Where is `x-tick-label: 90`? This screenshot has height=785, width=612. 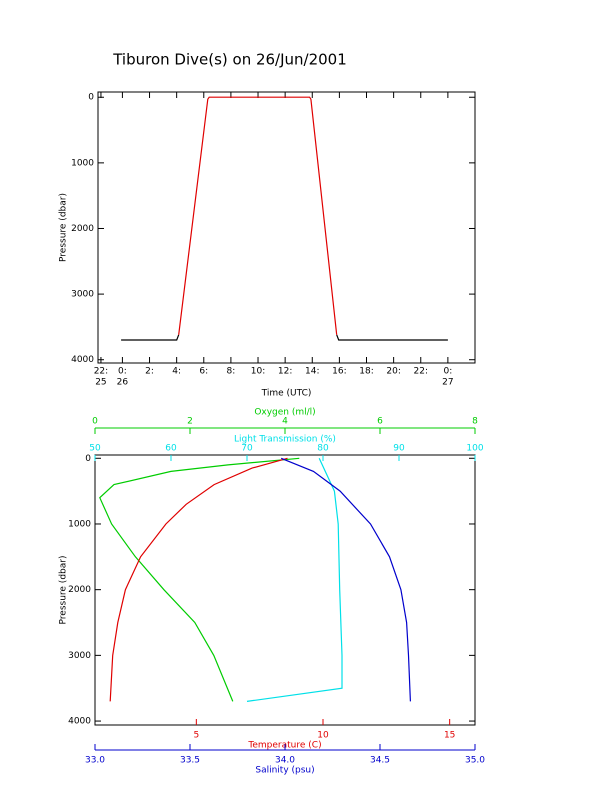
x-tick-label: 90 is located at coordinates (399, 449).